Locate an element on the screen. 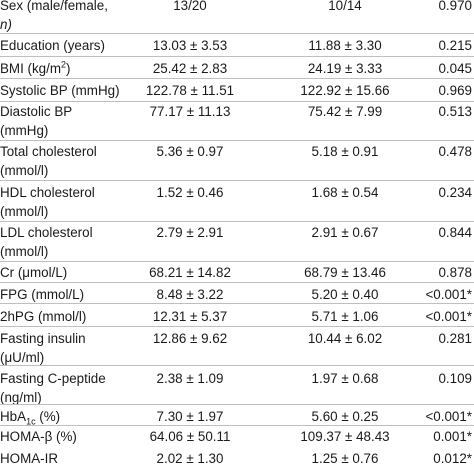 The image size is (474, 474). group2-value: 2.91 ± 0.67 is located at coordinates (345, 233).